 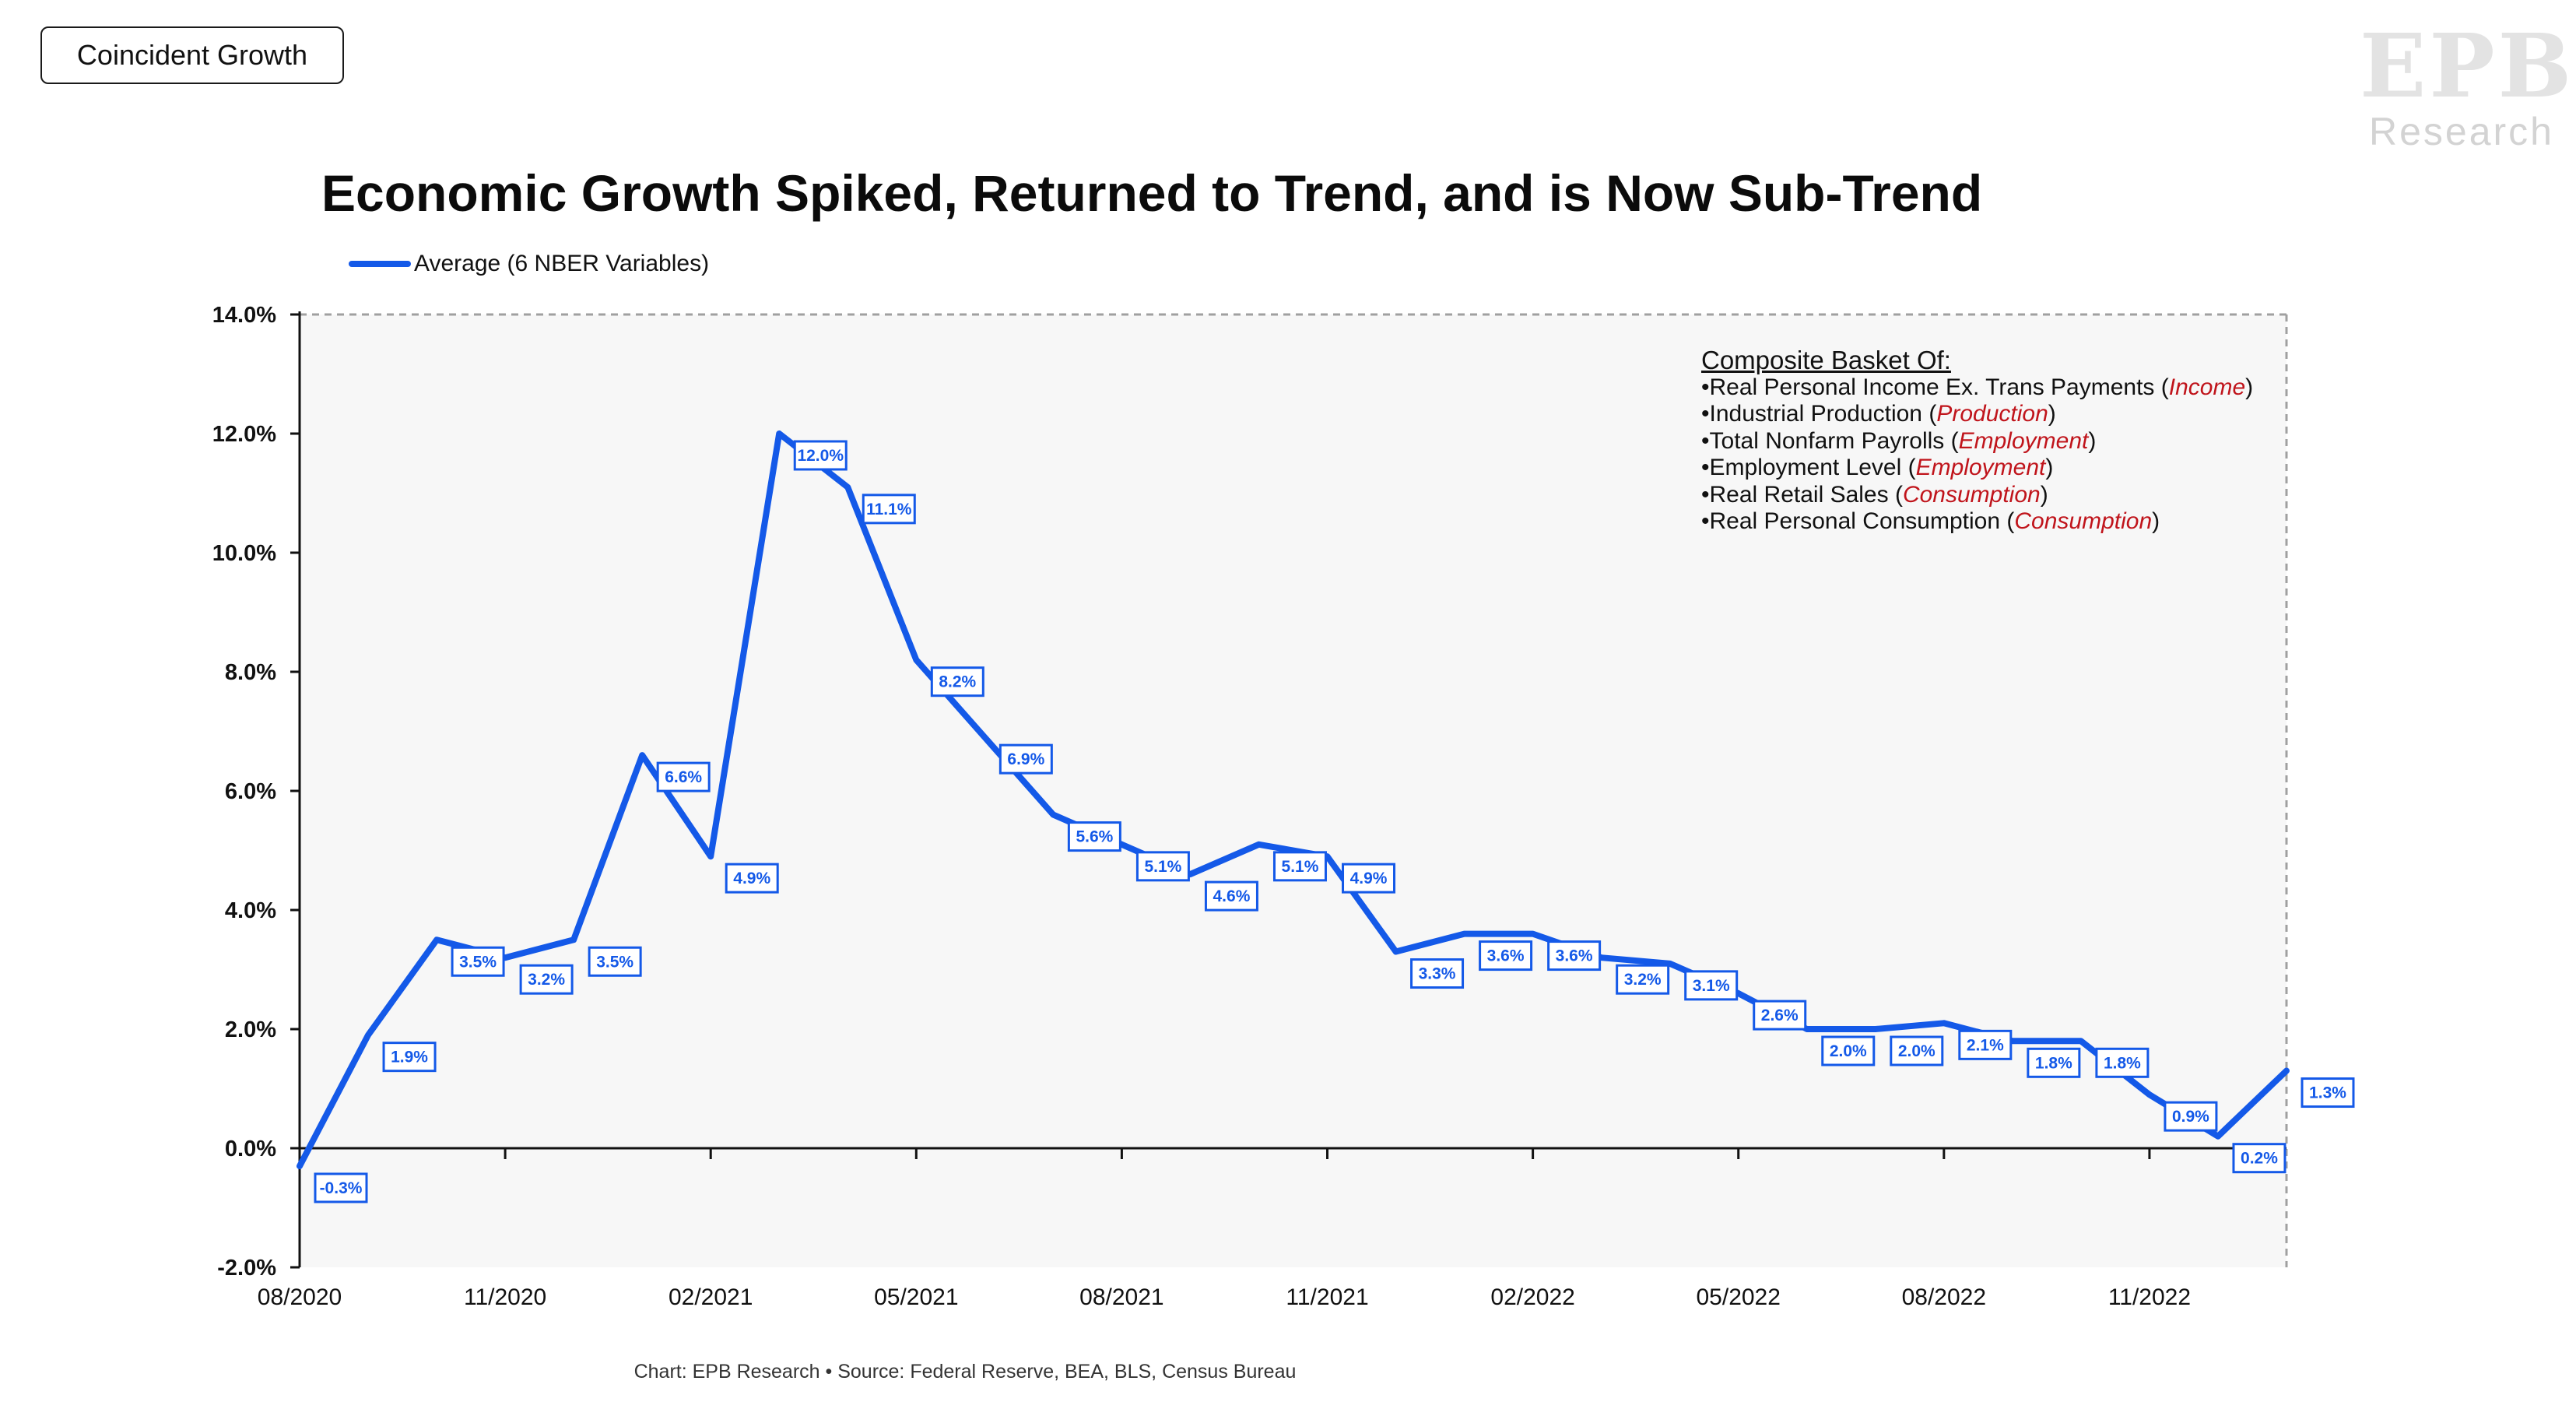 I want to click on data-label-text: -0.3%, so click(x=342, y=1188).